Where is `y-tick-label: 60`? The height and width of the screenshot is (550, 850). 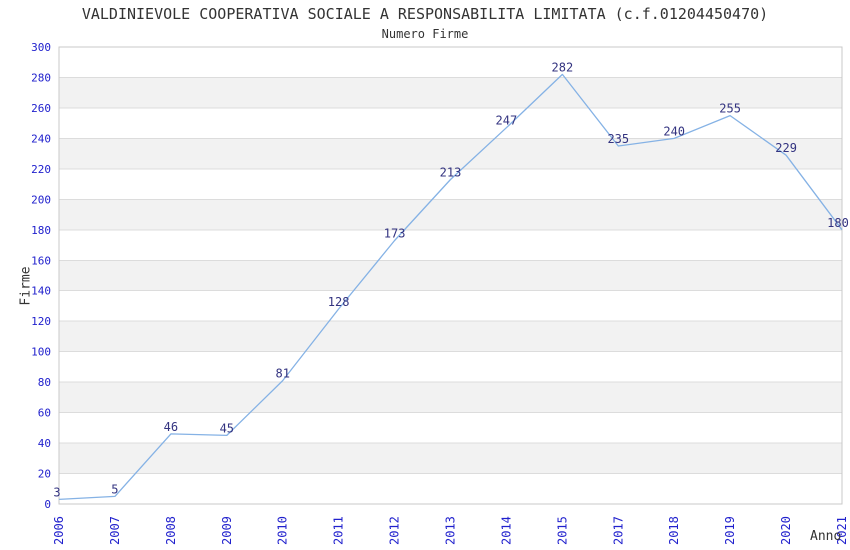 y-tick-label: 60 is located at coordinates (44, 413).